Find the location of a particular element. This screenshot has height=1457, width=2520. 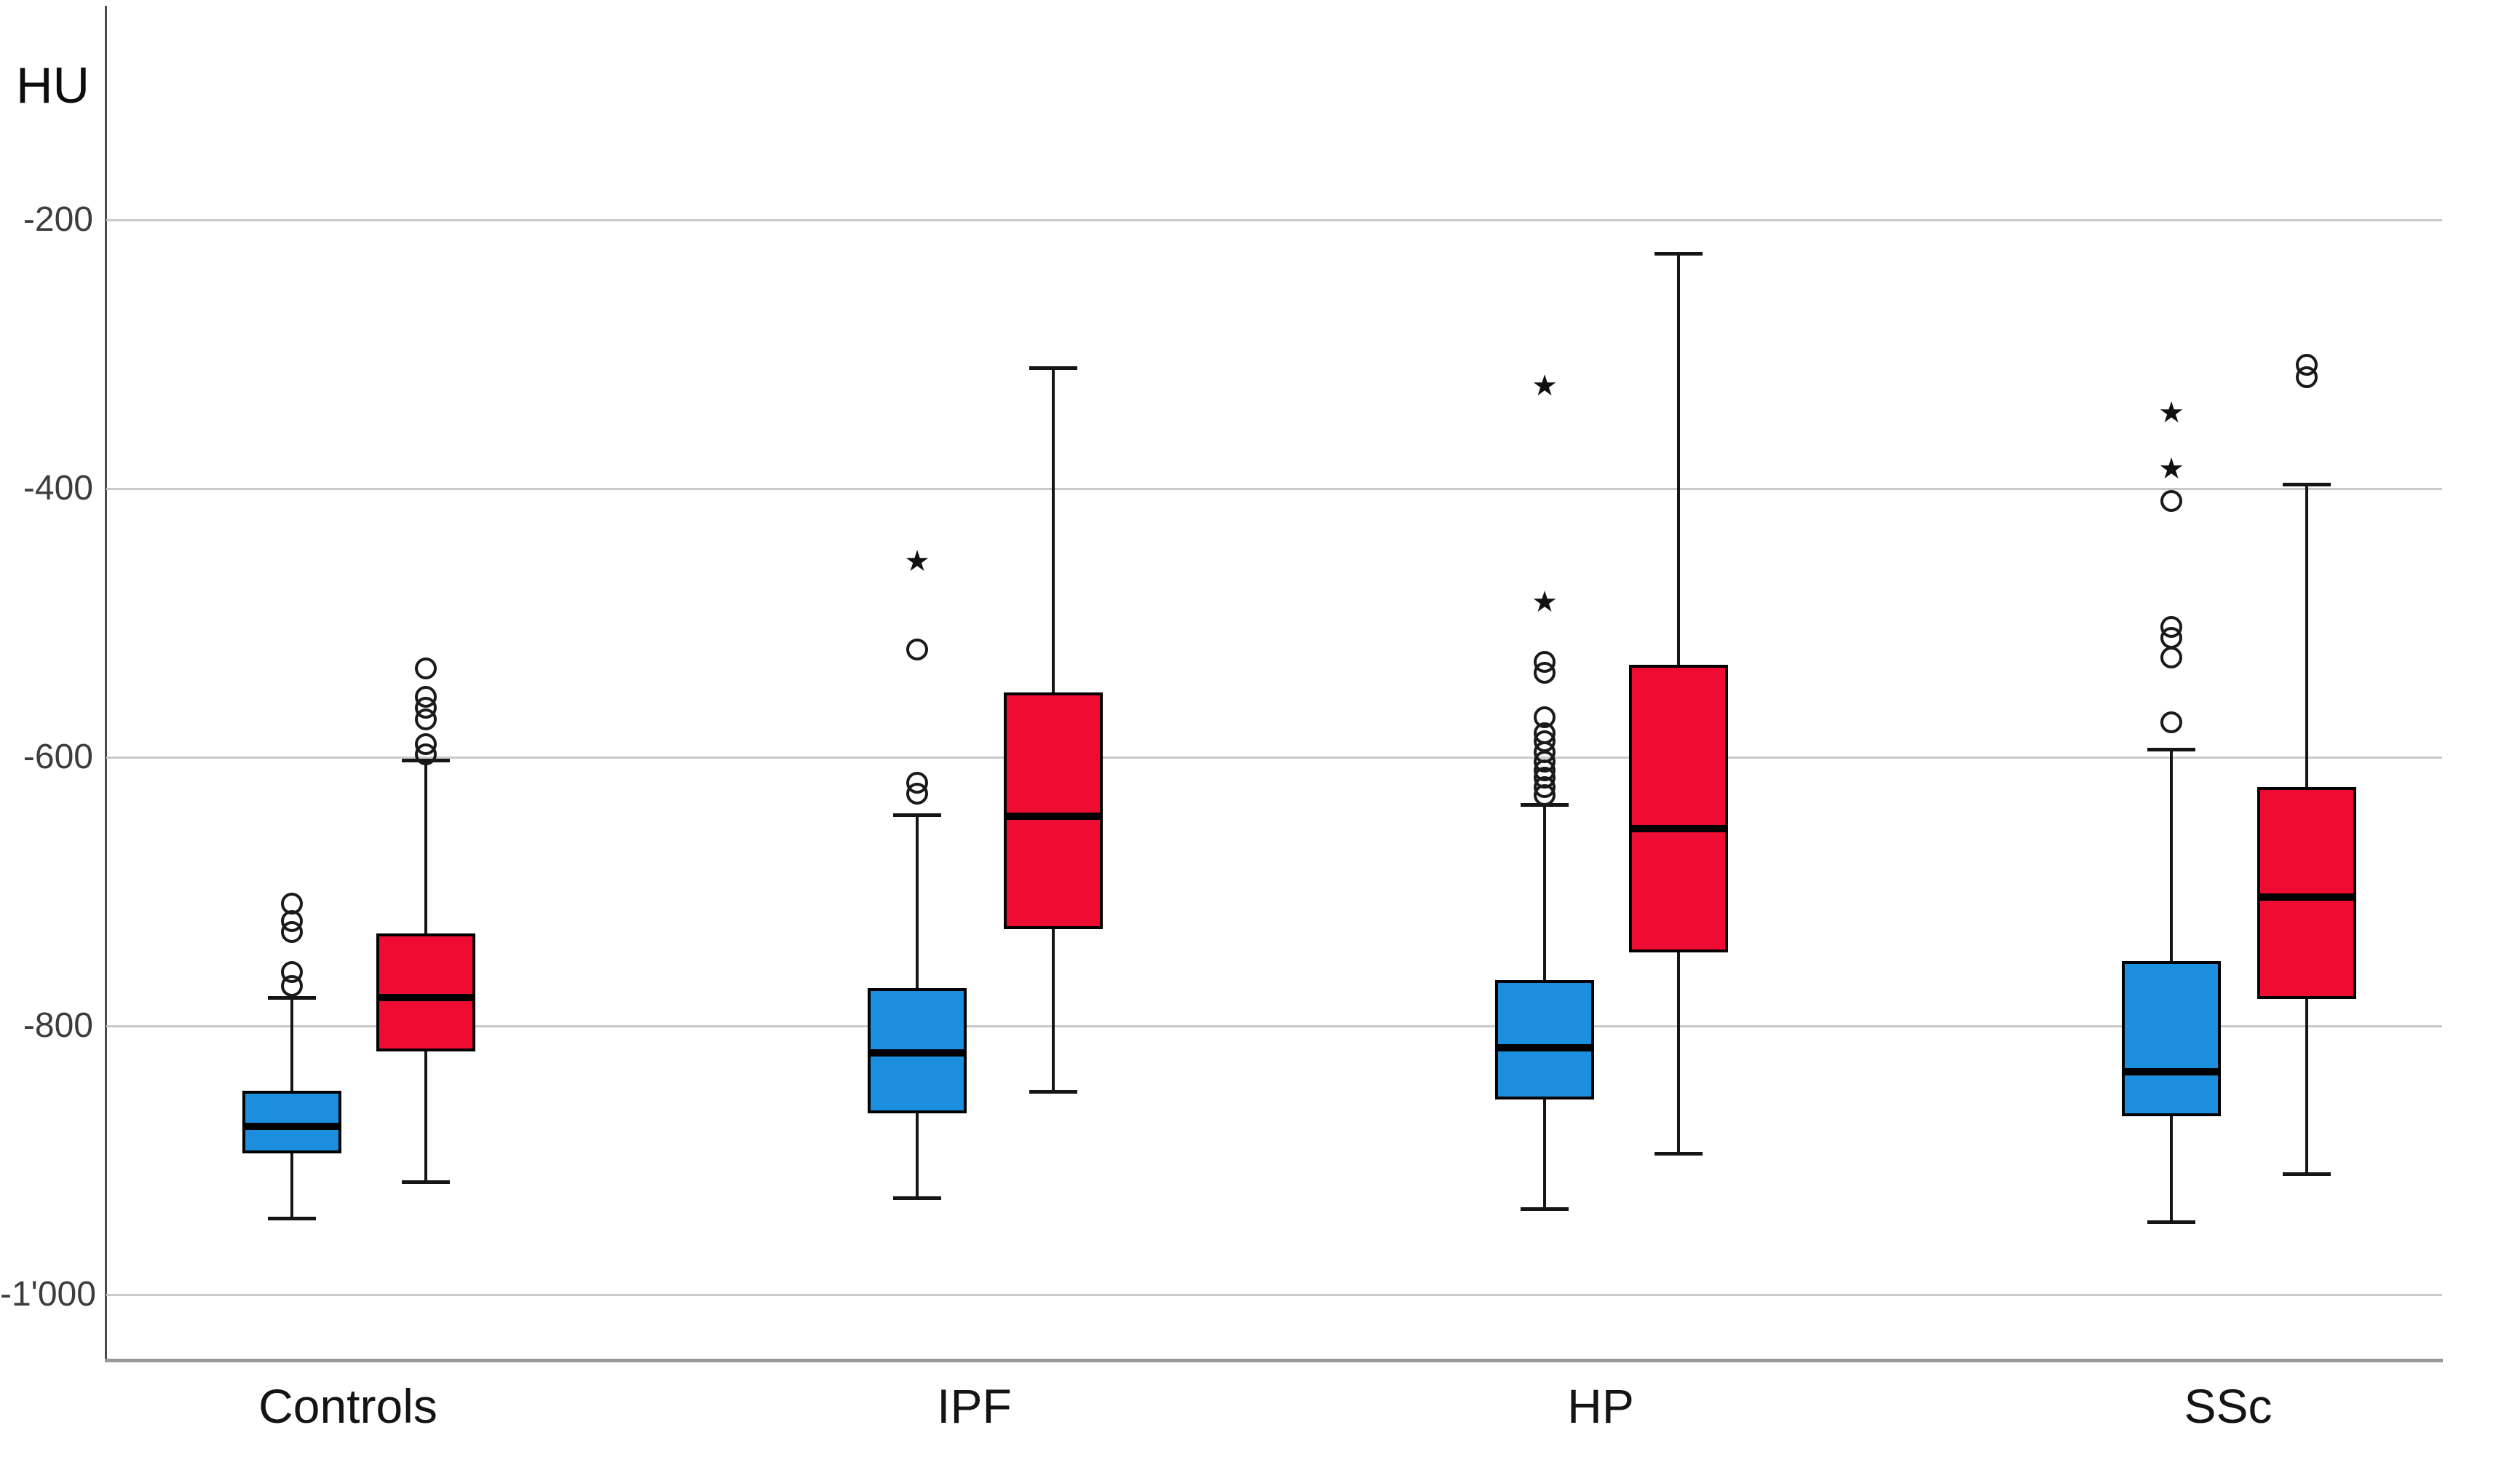

y-tick-label: -800 is located at coordinates (58, 1025).